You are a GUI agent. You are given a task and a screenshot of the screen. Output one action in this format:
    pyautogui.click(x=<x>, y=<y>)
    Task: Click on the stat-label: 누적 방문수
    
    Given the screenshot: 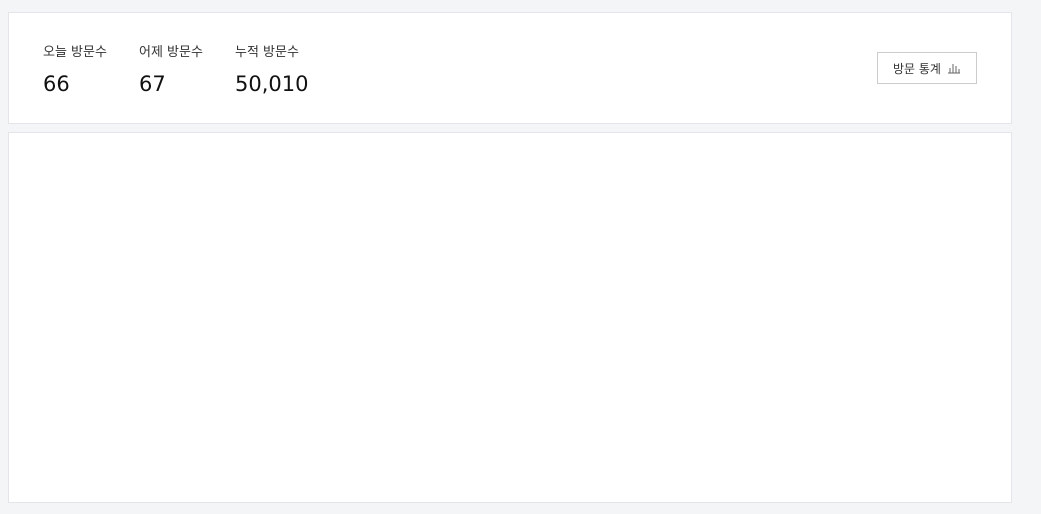 What is the action you would take?
    pyautogui.click(x=267, y=52)
    